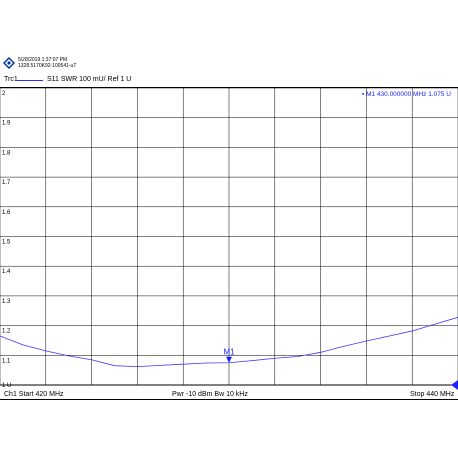 The width and height of the screenshot is (458, 458). What do you see at coordinates (6, 272) in the screenshot?
I see `y-tick-label: 1.4` at bounding box center [6, 272].